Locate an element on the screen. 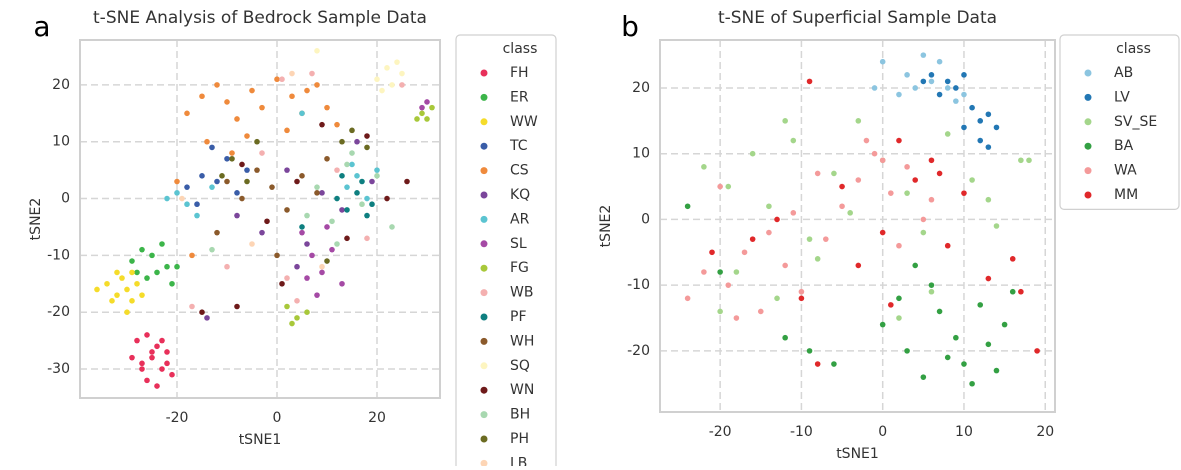  y-tick-label: -20 is located at coordinates (638, 351).